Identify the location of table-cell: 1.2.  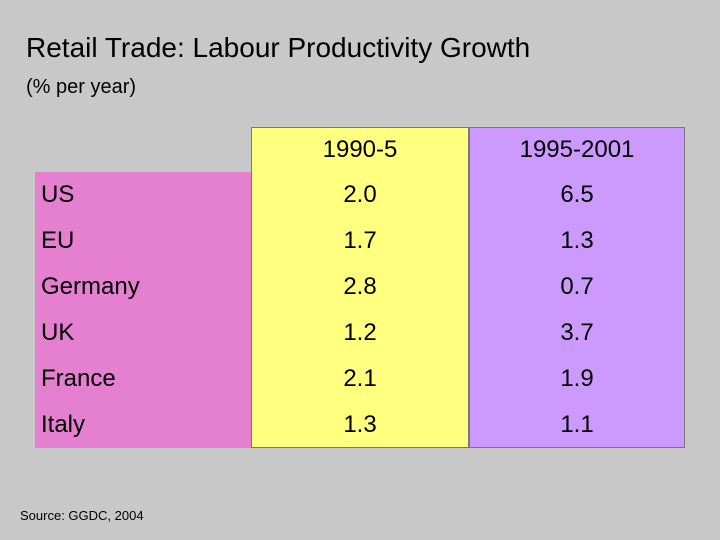
(360, 333).